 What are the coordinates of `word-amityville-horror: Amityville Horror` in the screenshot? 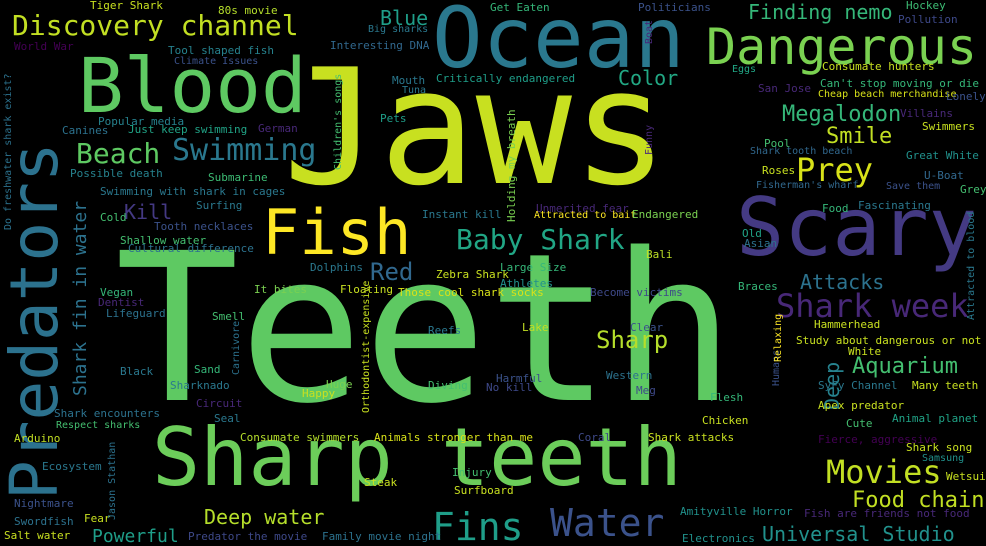 It's located at (736, 511).